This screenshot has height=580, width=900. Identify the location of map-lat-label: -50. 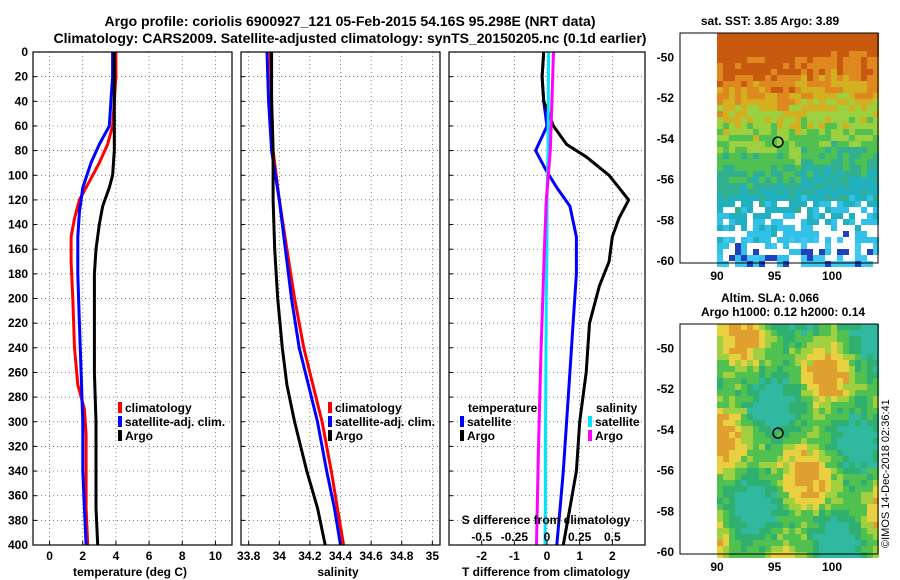
(666, 348).